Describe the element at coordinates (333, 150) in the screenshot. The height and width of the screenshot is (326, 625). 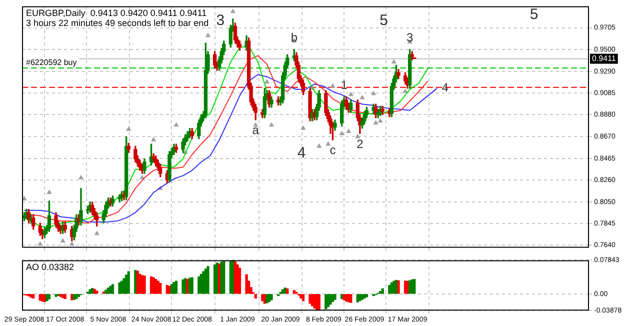
I see `annotation: c` at that location.